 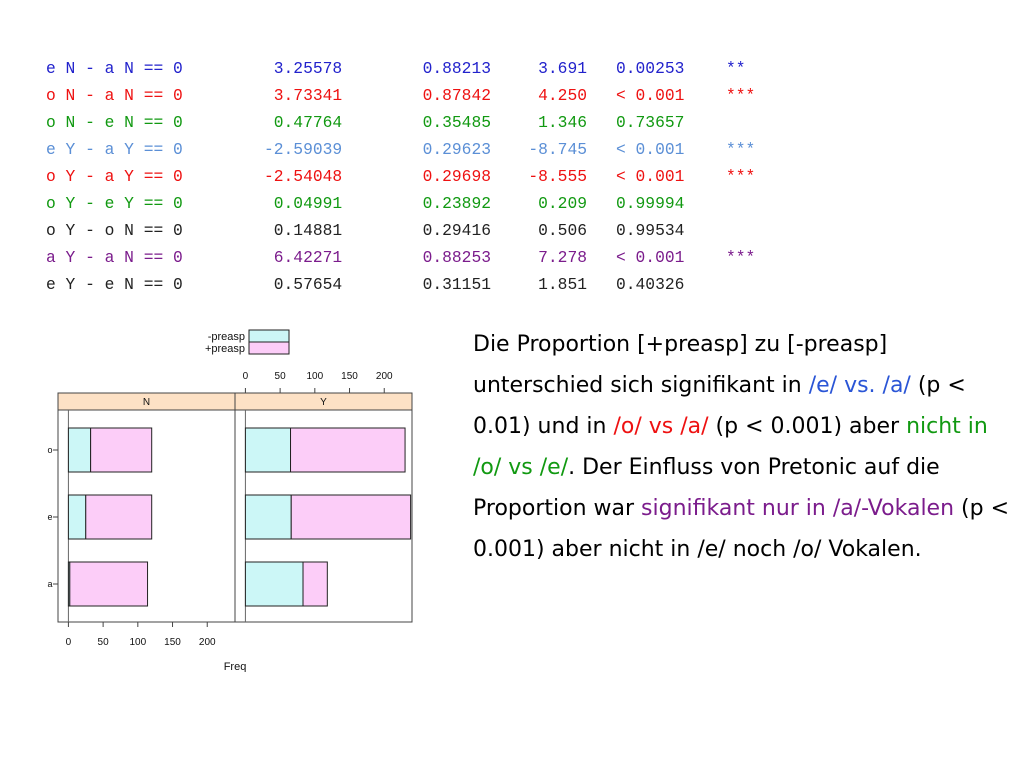 I want to click on stats-p-value: 0.99534, so click(x=650, y=230).